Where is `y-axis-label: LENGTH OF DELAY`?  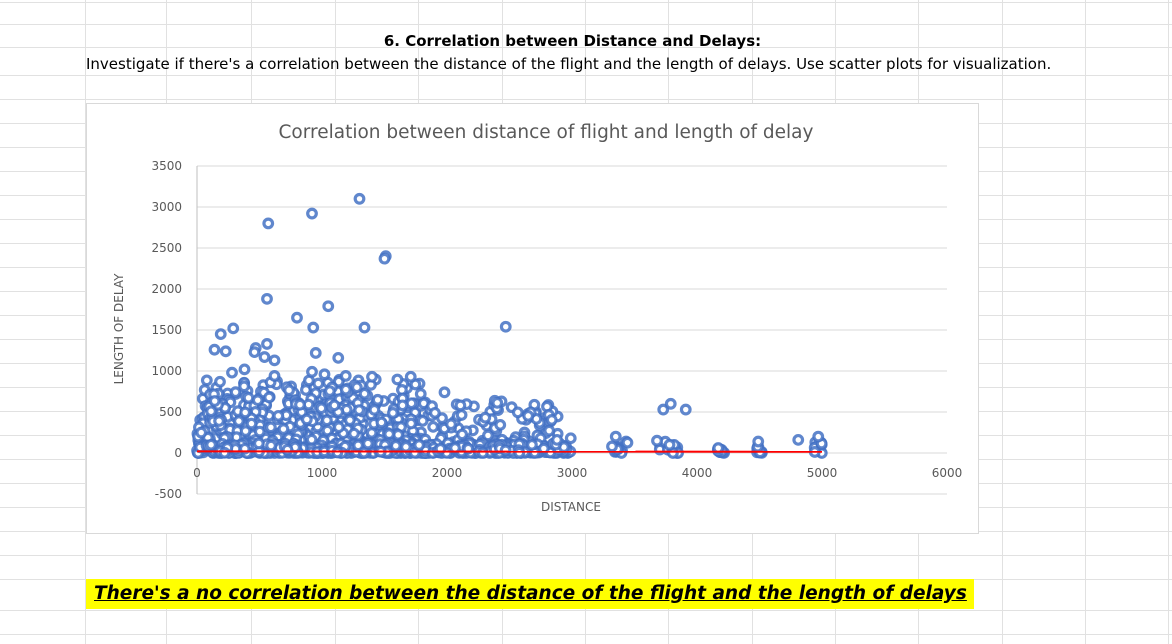 y-axis-label: LENGTH OF DELAY is located at coordinates (119, 329).